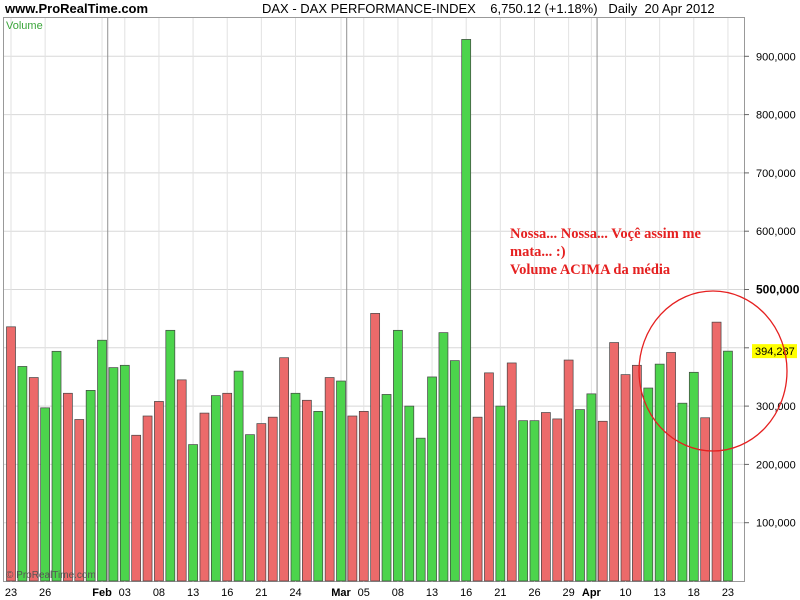  I want to click on y-tick-label: 600,000, so click(776, 232).